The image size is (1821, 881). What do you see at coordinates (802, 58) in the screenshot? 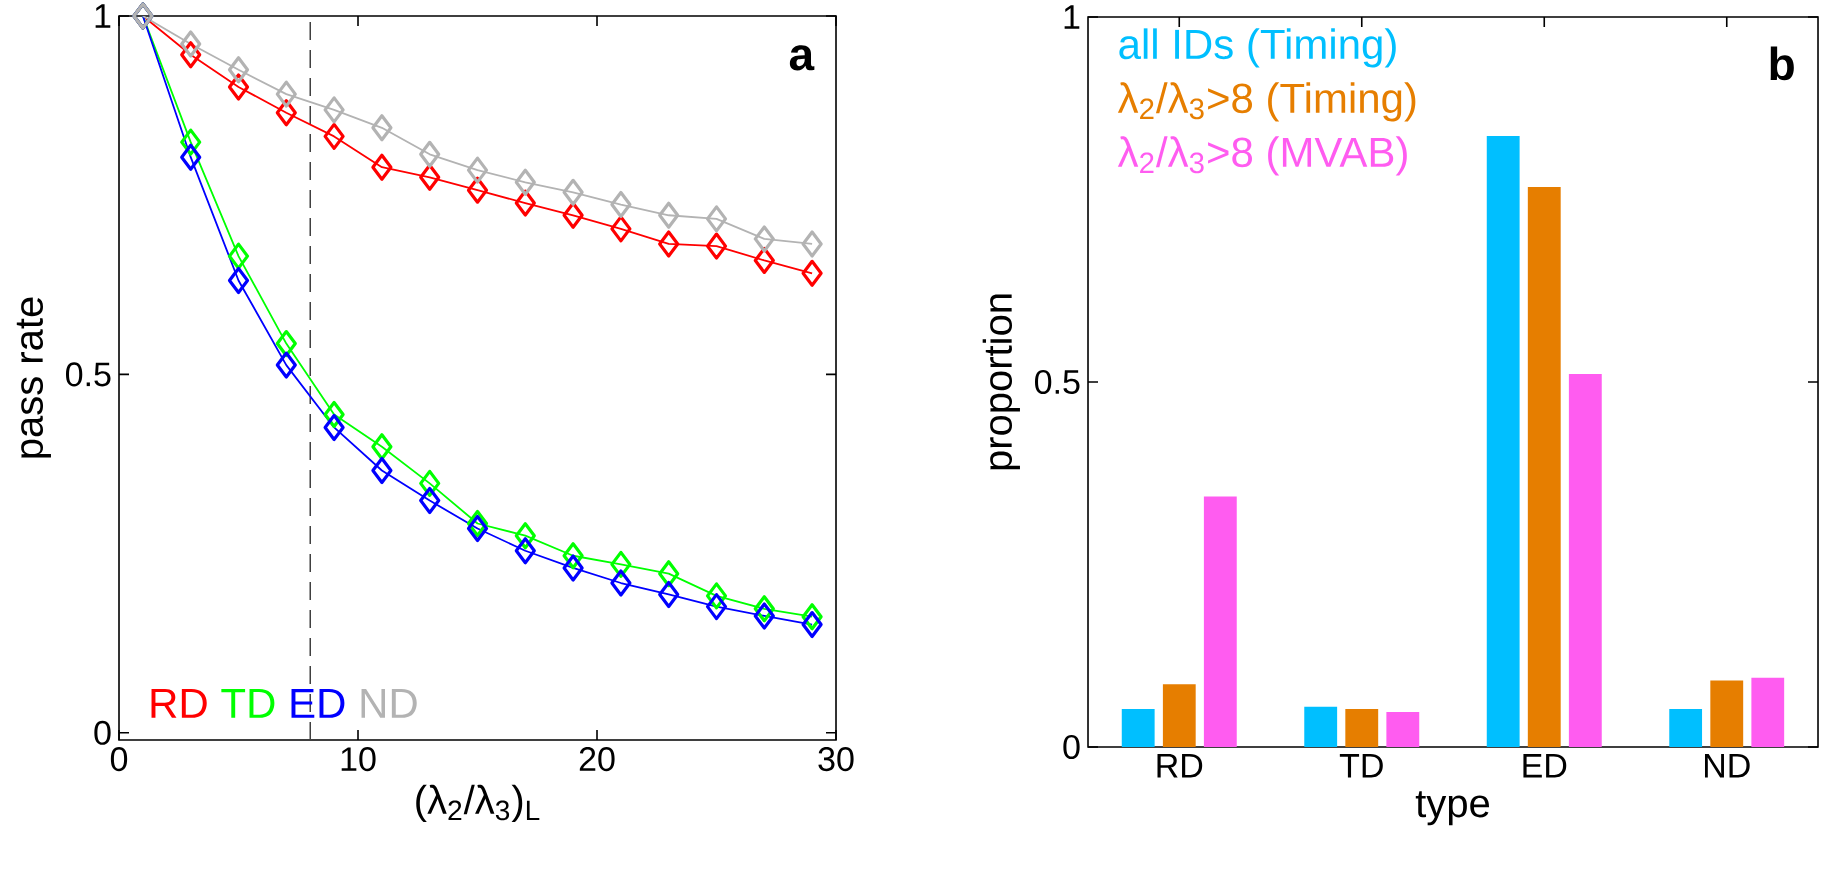
I see `annotation: a` at bounding box center [802, 58].